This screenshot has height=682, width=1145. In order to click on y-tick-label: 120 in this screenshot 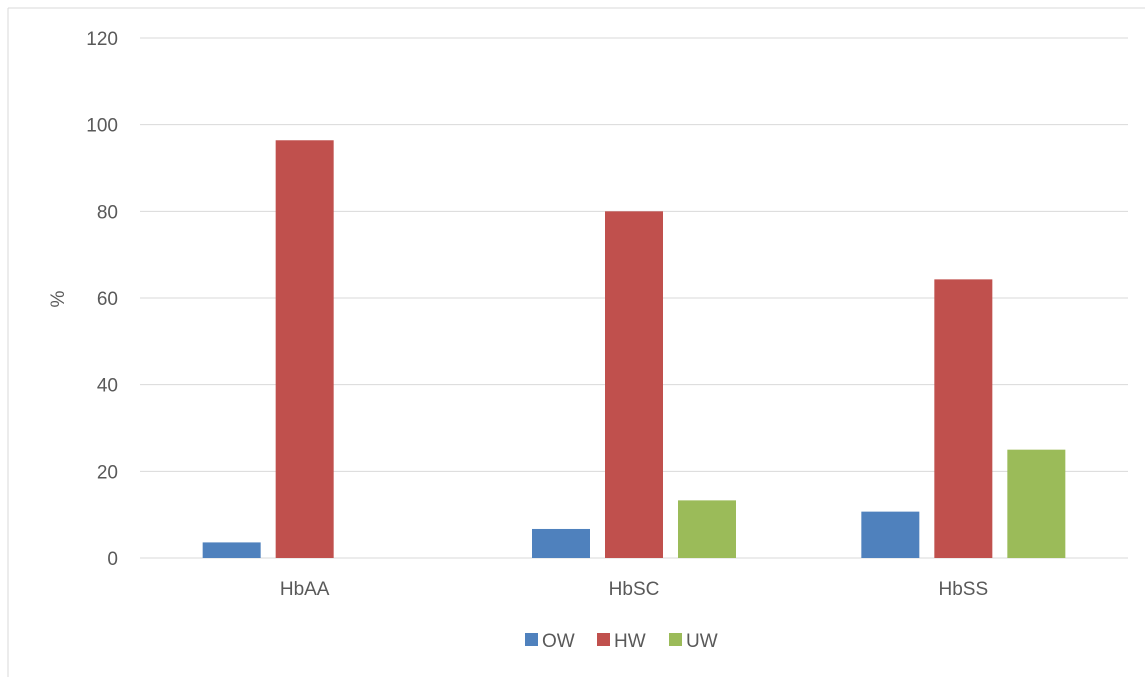, I will do `click(102, 39)`.